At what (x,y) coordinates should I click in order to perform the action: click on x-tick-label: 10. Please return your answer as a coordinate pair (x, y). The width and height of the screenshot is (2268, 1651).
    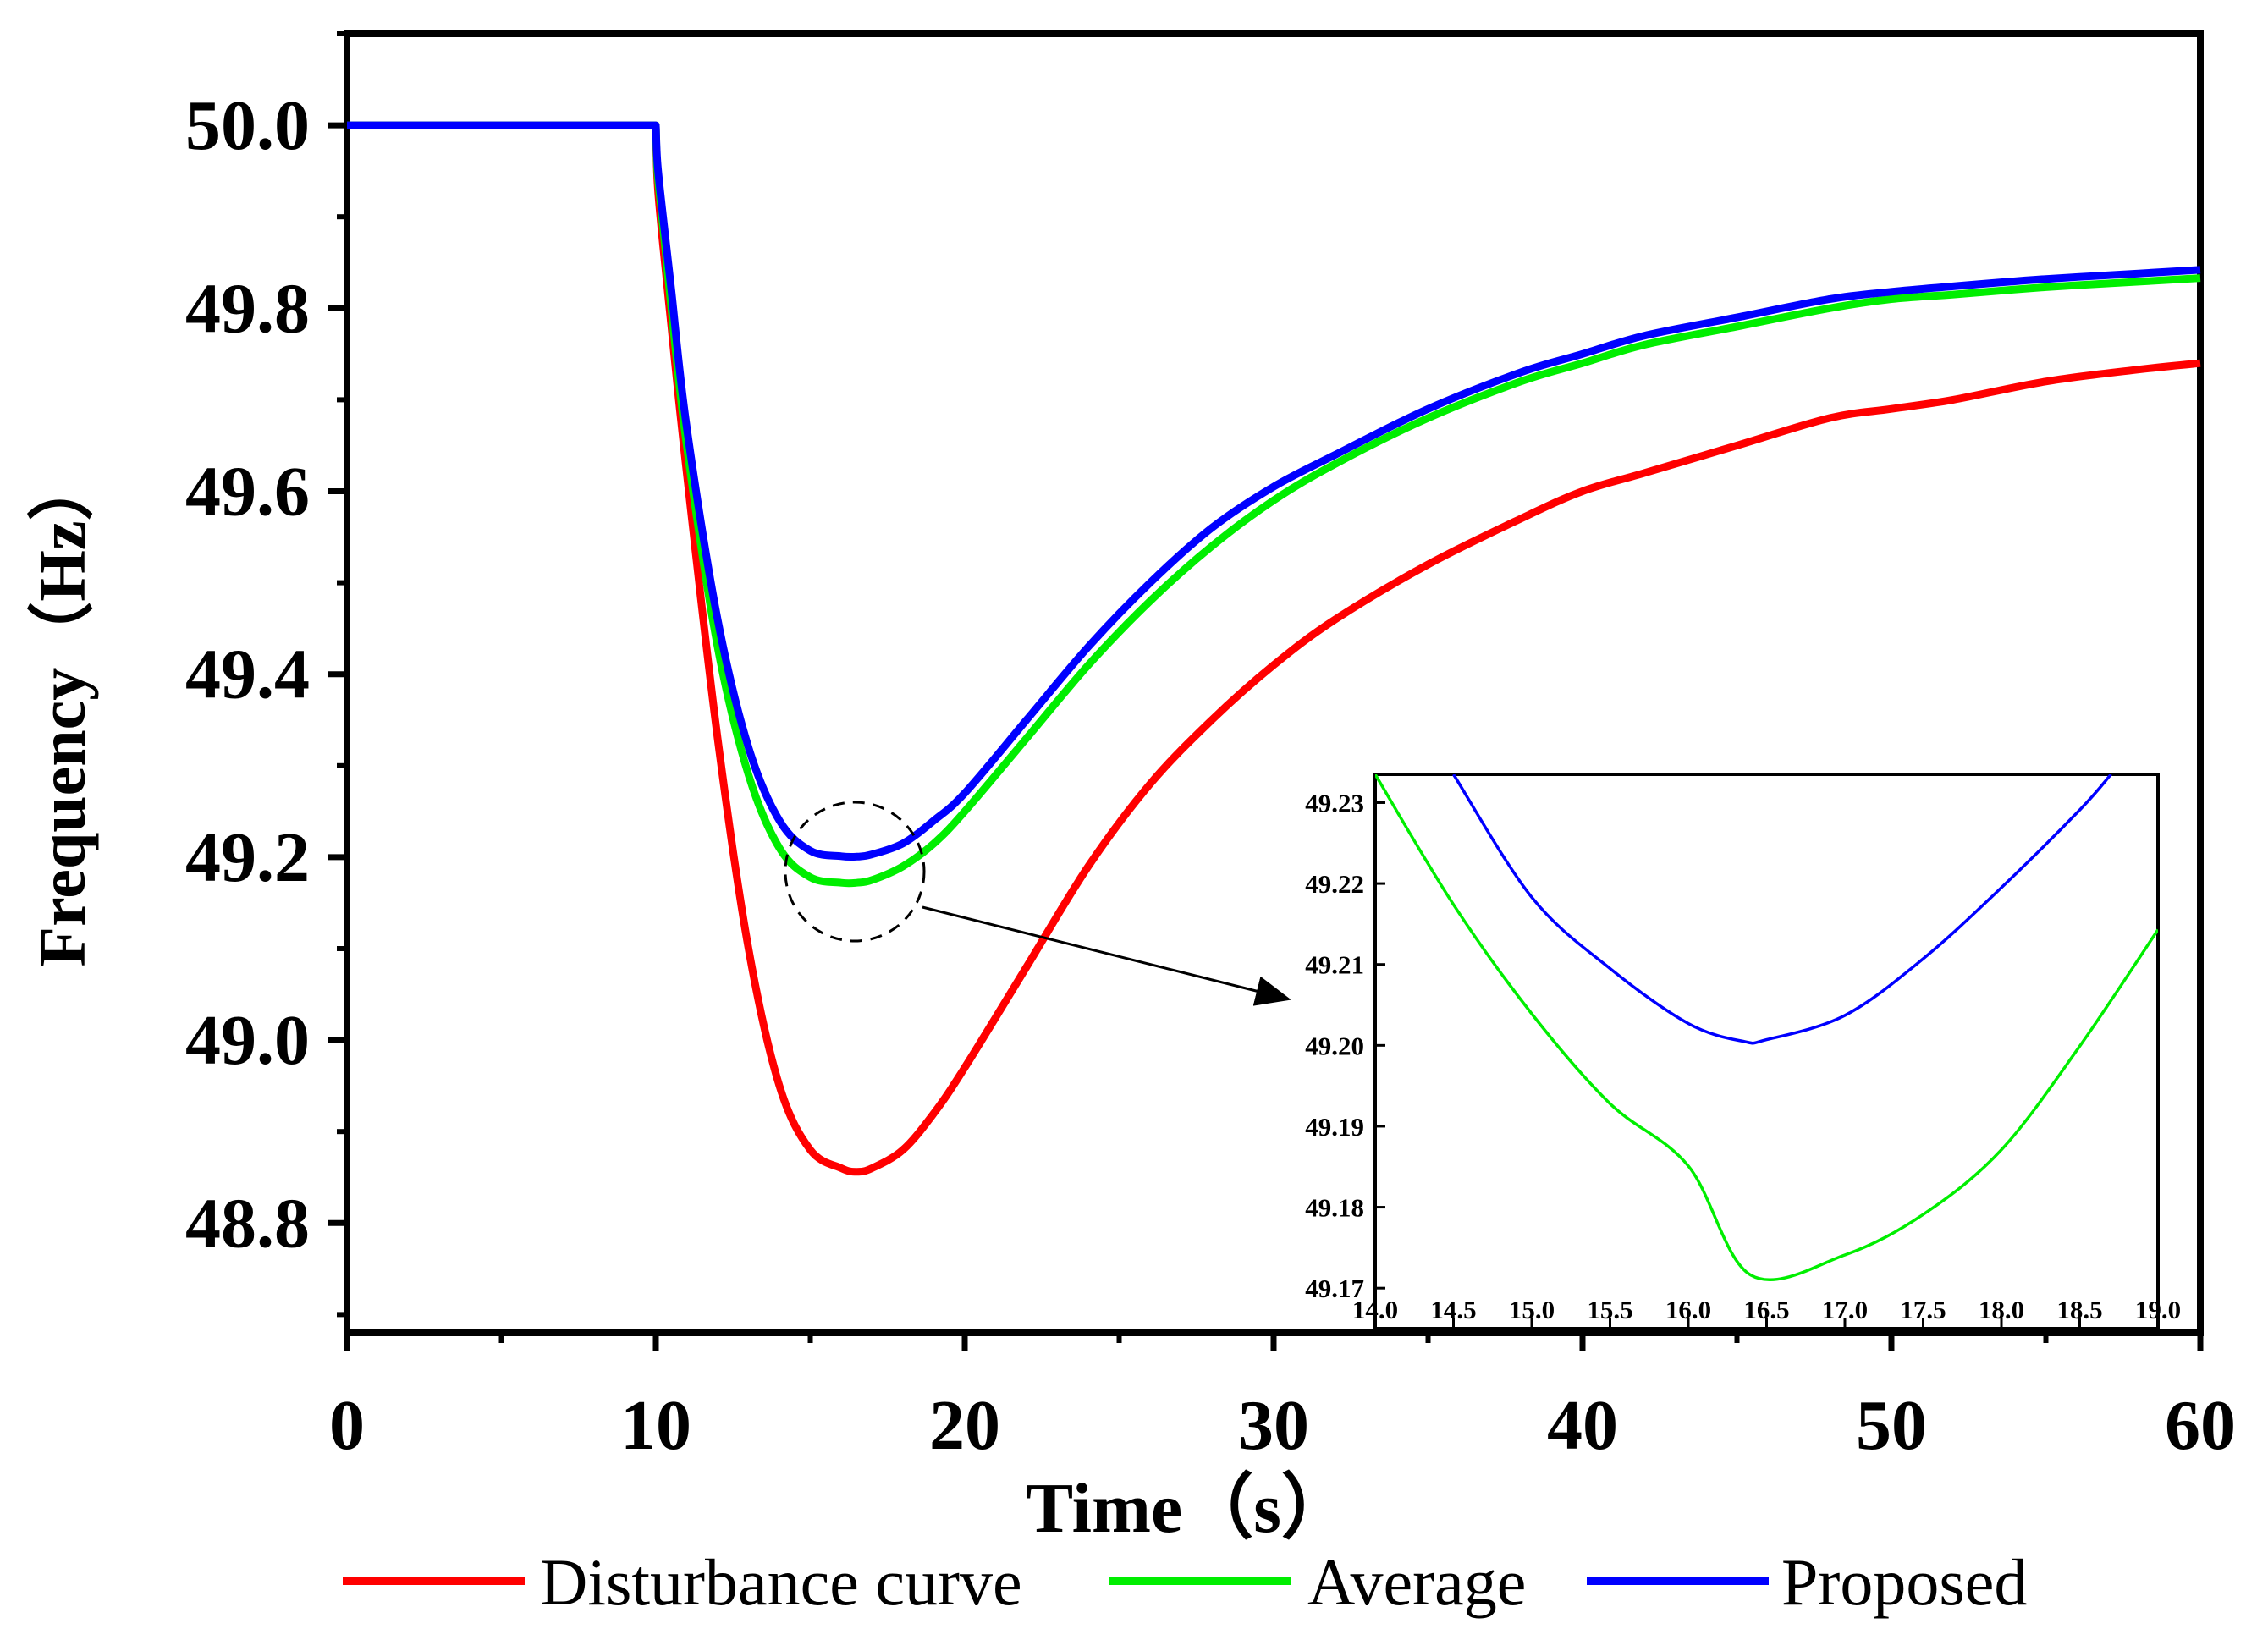
    Looking at the image, I should click on (655, 1425).